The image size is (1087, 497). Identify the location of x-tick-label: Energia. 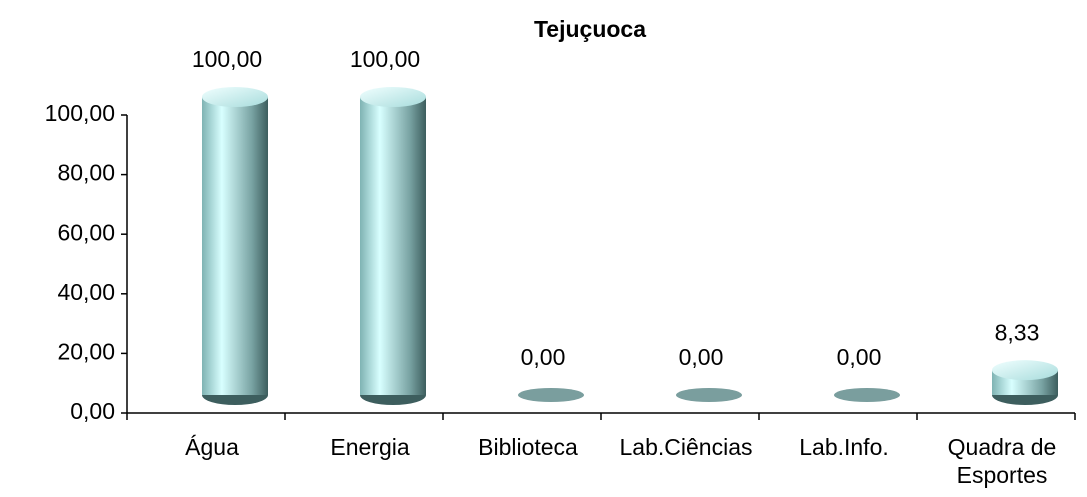
(370, 447).